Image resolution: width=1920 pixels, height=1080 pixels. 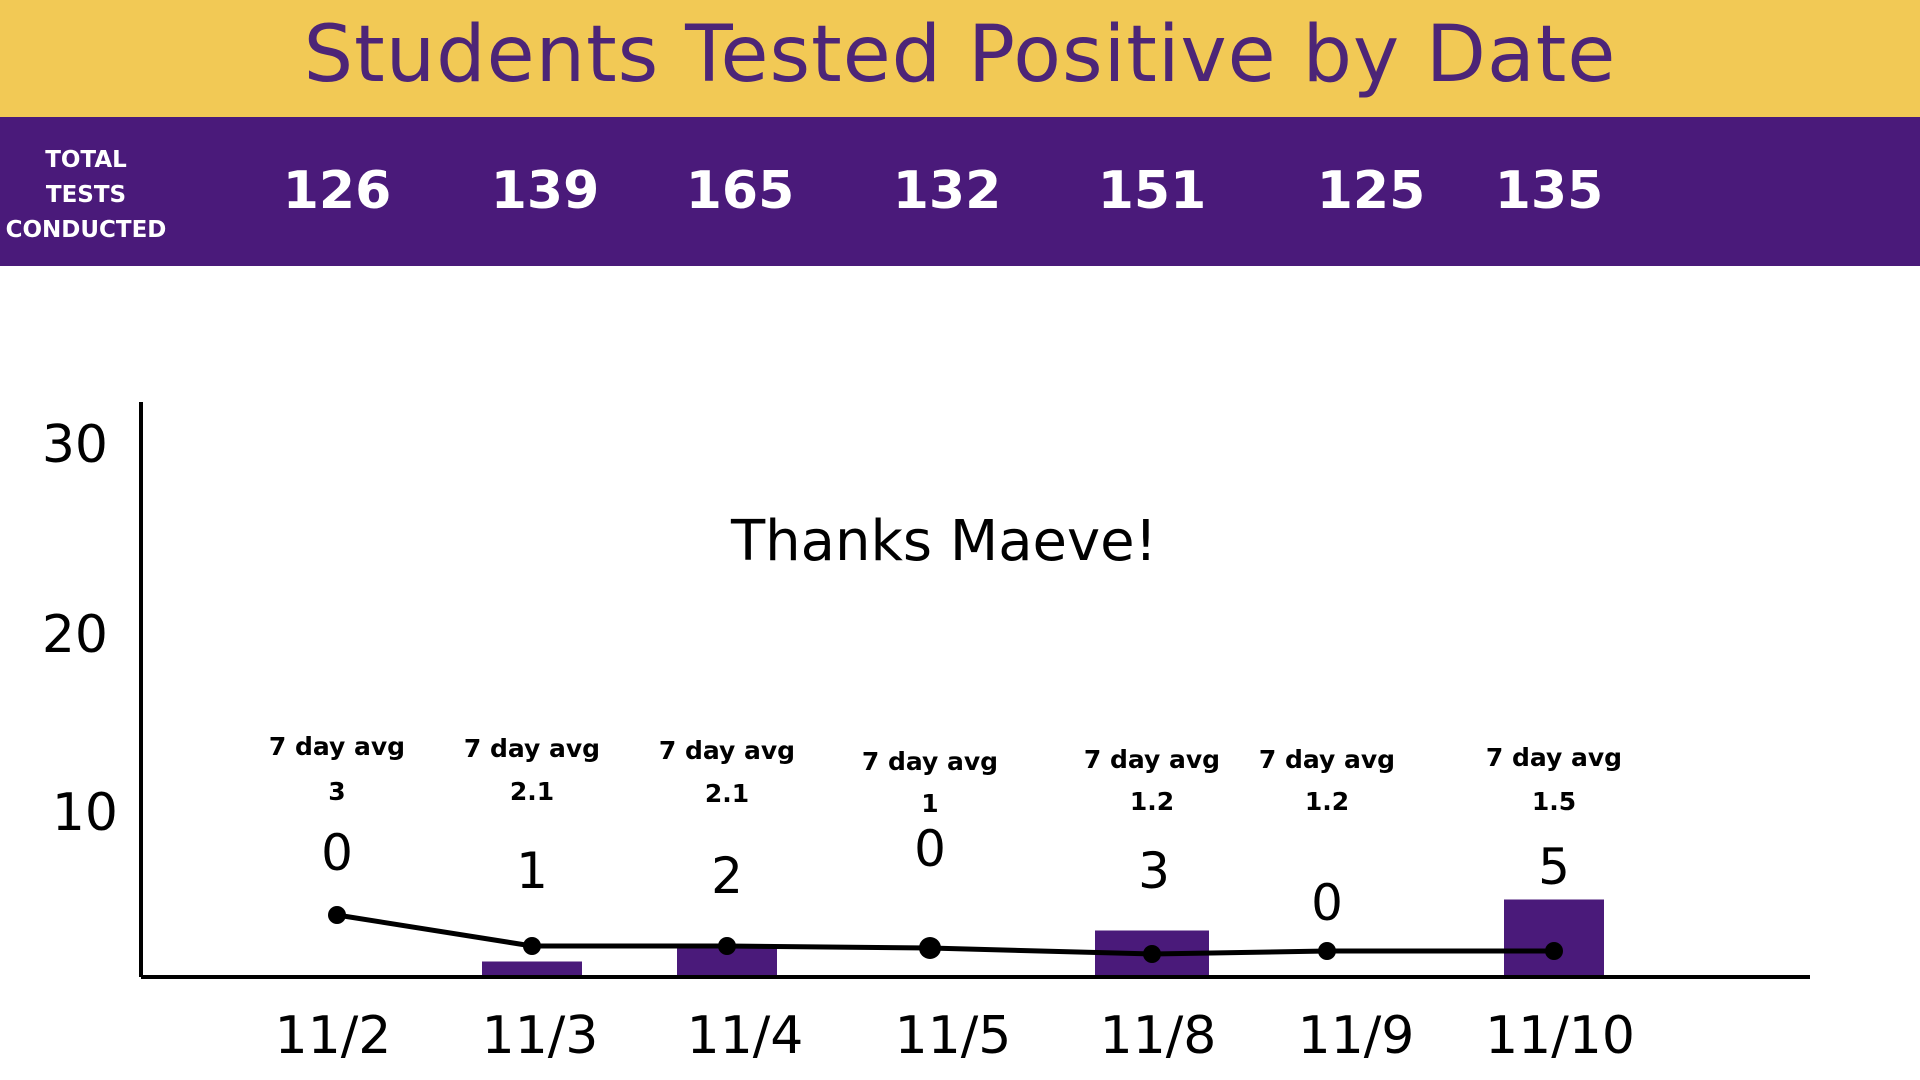 What do you see at coordinates (745, 1036) in the screenshot?
I see `x-tick-label: 11/4` at bounding box center [745, 1036].